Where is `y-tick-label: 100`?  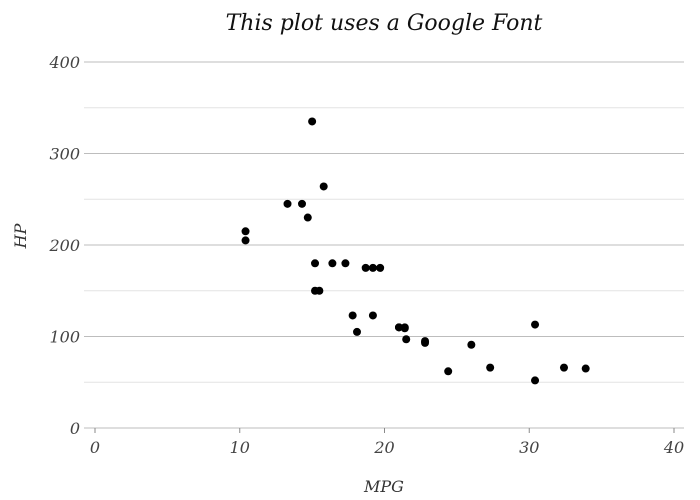
y-tick-label: 100 is located at coordinates (64, 337).